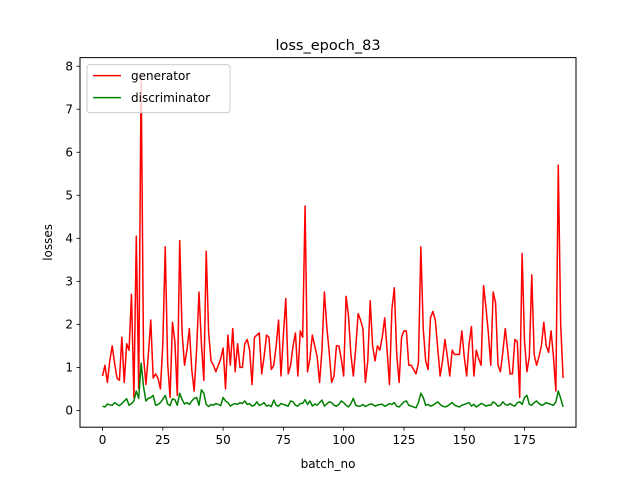 The width and height of the screenshot is (640, 480). What do you see at coordinates (222, 440) in the screenshot?
I see `x-tick-label: 50` at bounding box center [222, 440].